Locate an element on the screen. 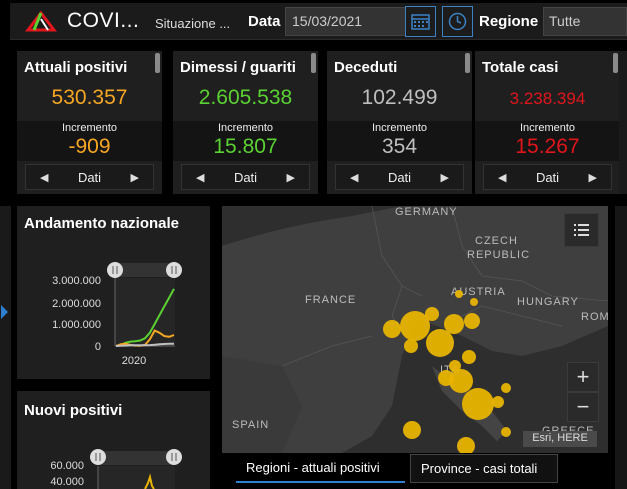 The height and width of the screenshot is (489, 627). y-tick-label: 40.000 is located at coordinates (67, 482).